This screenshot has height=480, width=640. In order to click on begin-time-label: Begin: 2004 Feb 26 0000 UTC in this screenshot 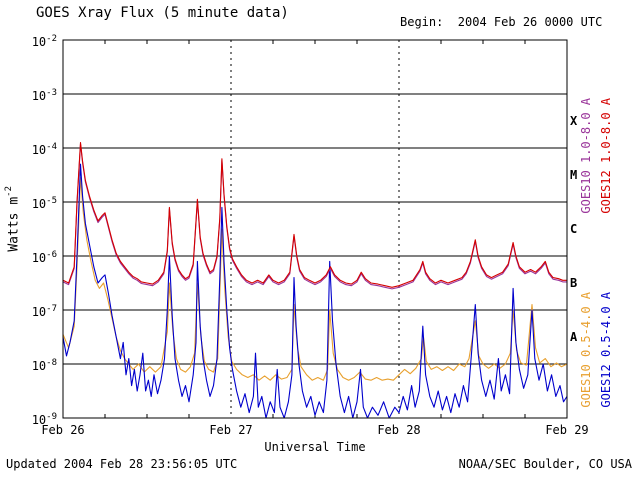, I will do `click(501, 22)`.